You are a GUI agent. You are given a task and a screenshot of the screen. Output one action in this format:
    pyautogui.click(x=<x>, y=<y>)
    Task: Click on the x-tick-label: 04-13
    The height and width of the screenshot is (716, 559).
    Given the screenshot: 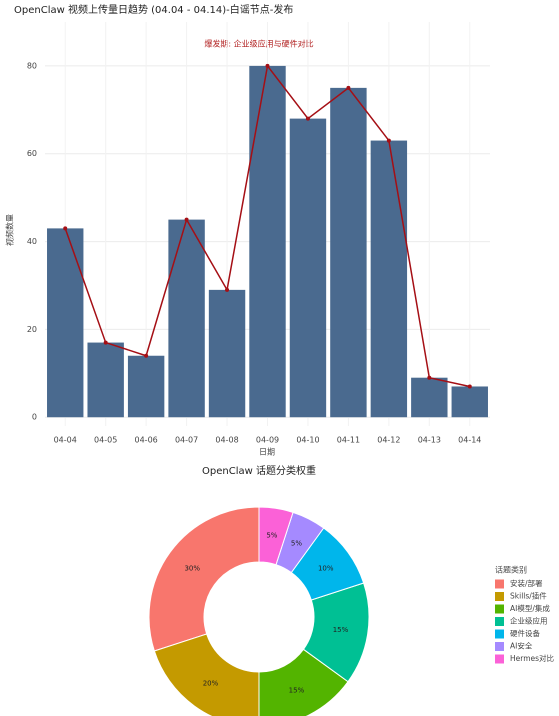 What is the action you would take?
    pyautogui.click(x=429, y=440)
    